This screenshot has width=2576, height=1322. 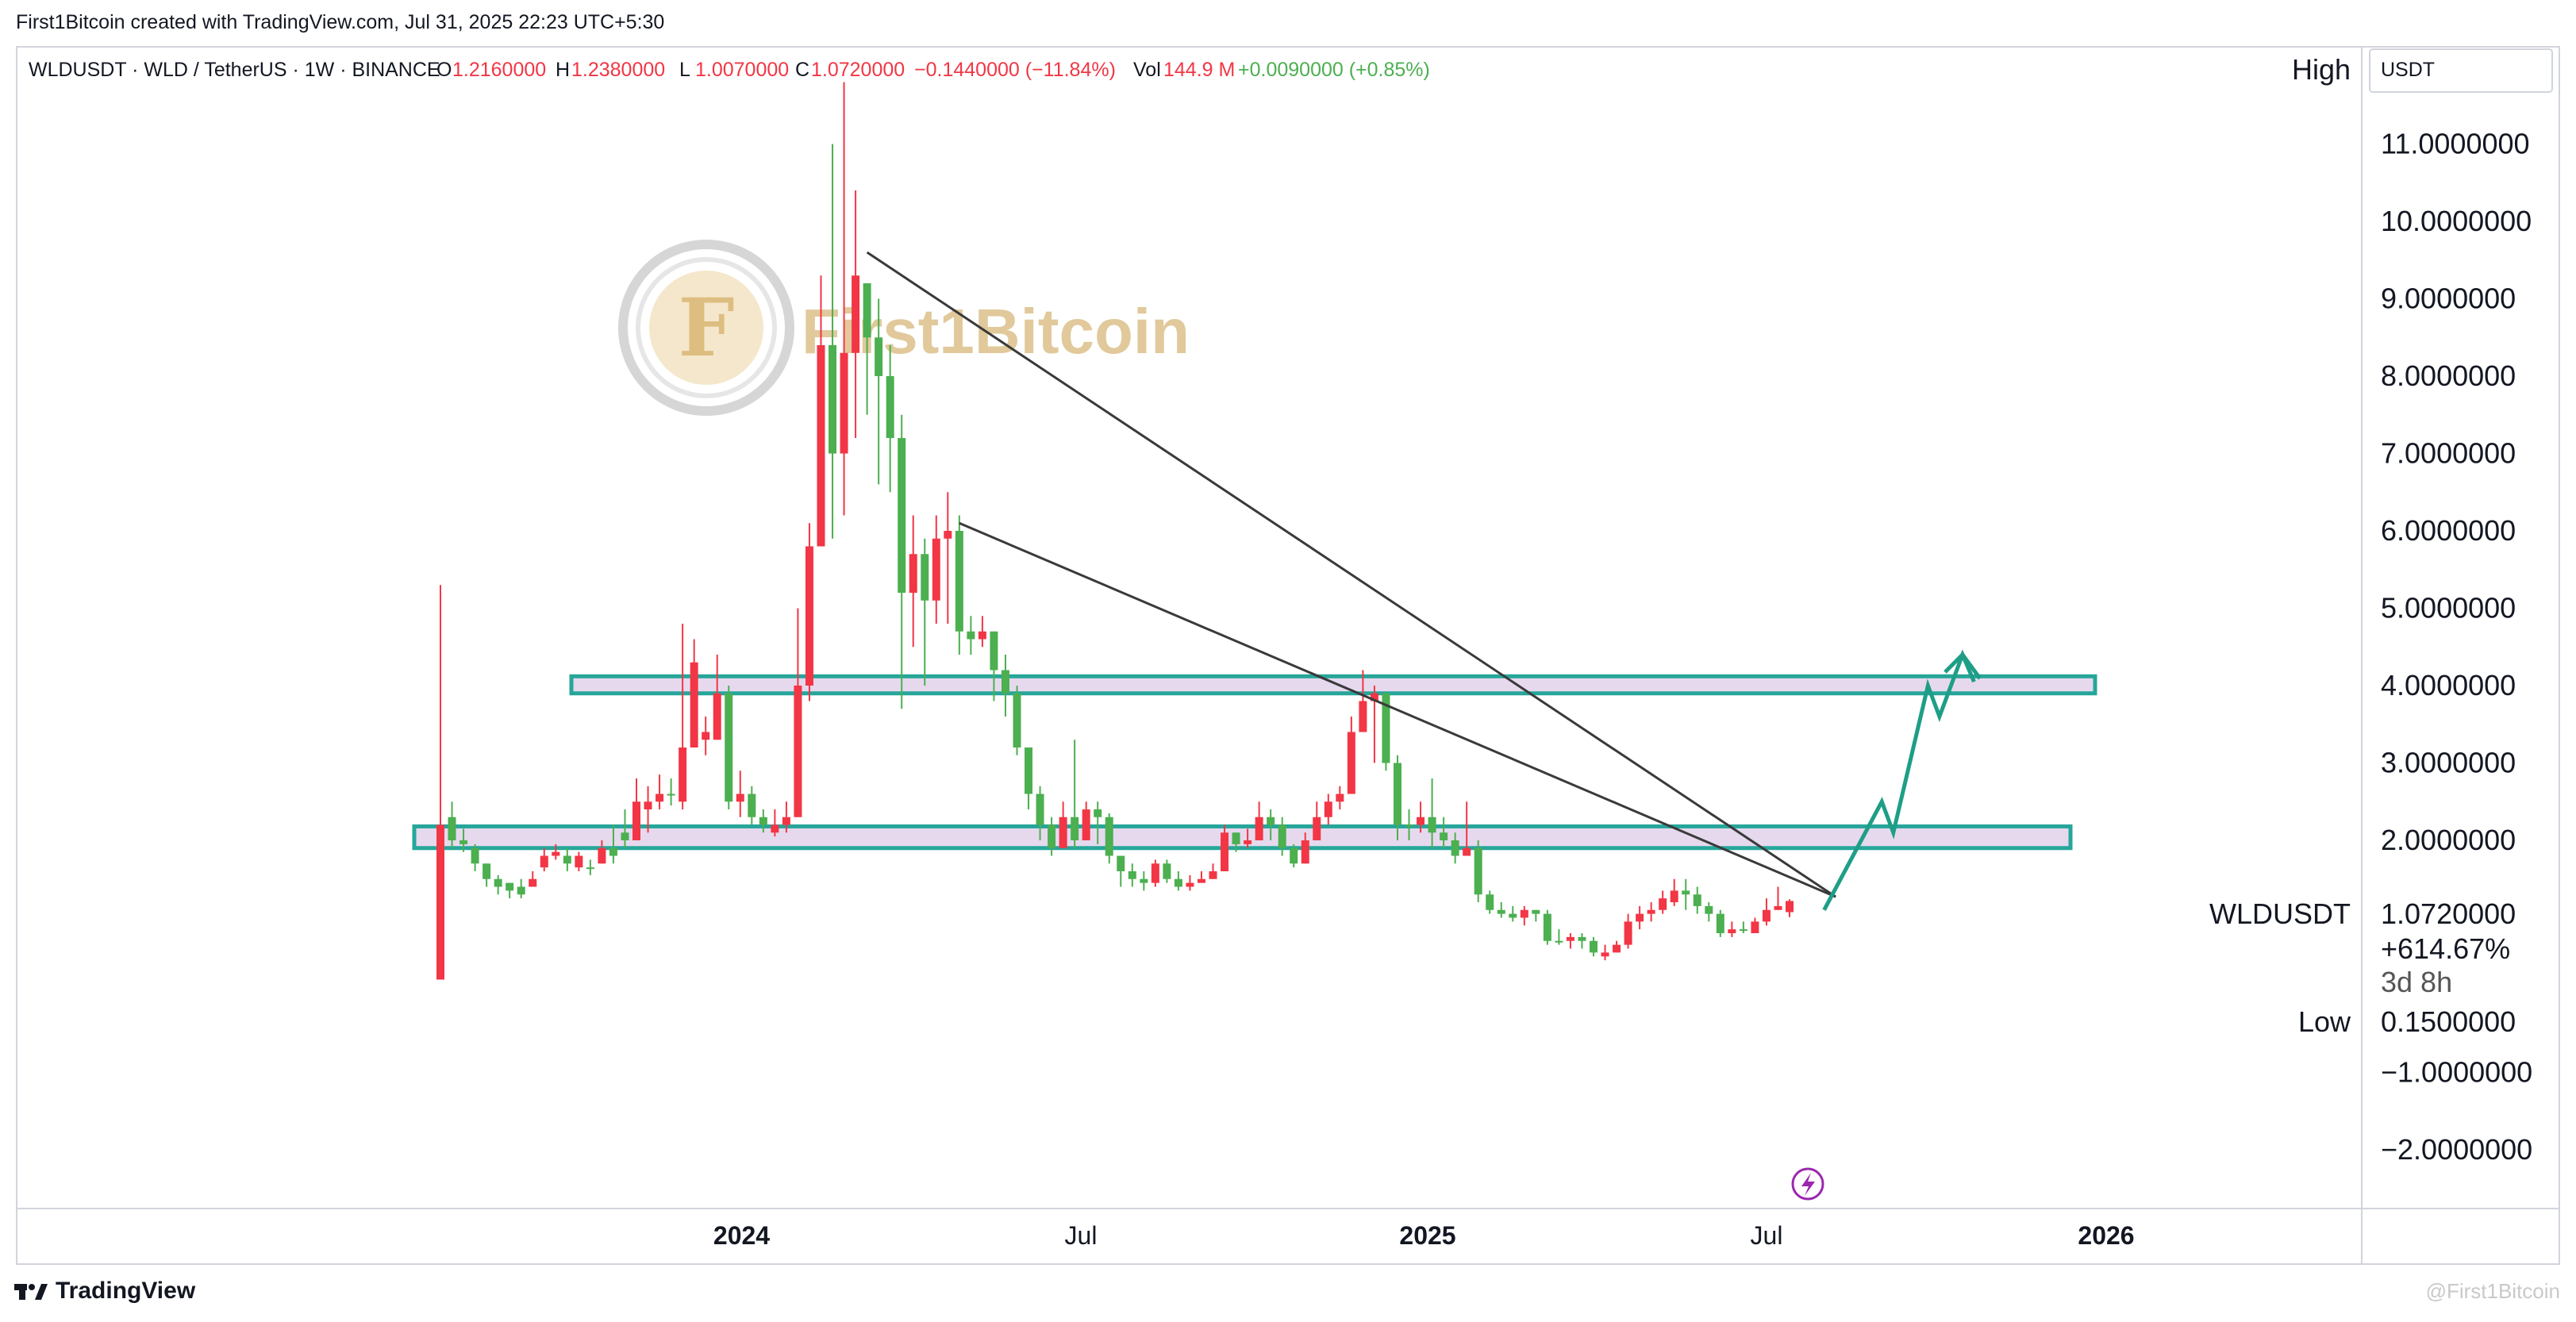 I want to click on x-tick-label: 2024, so click(x=741, y=1236).